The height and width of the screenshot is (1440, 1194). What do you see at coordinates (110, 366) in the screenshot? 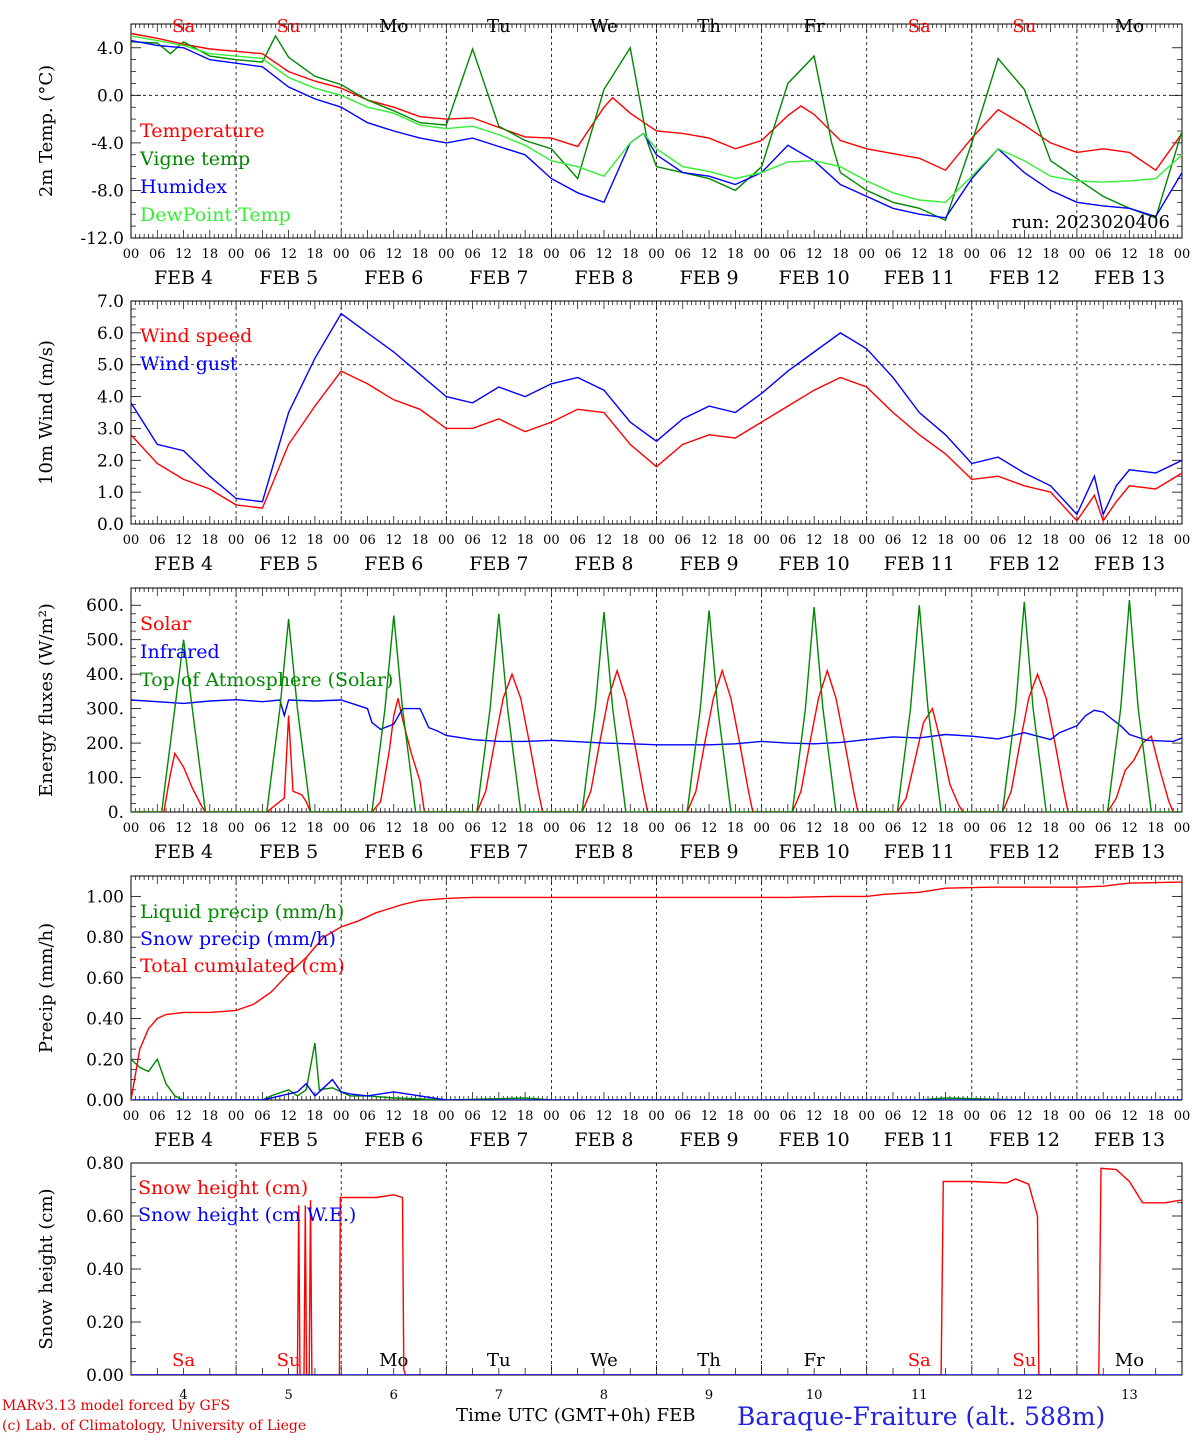
I see `y-tick-label: 5.0` at bounding box center [110, 366].